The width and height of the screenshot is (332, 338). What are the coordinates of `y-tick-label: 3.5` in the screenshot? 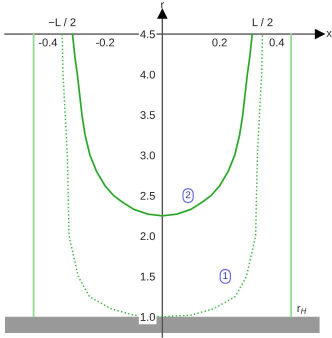 It's located at (147, 115).